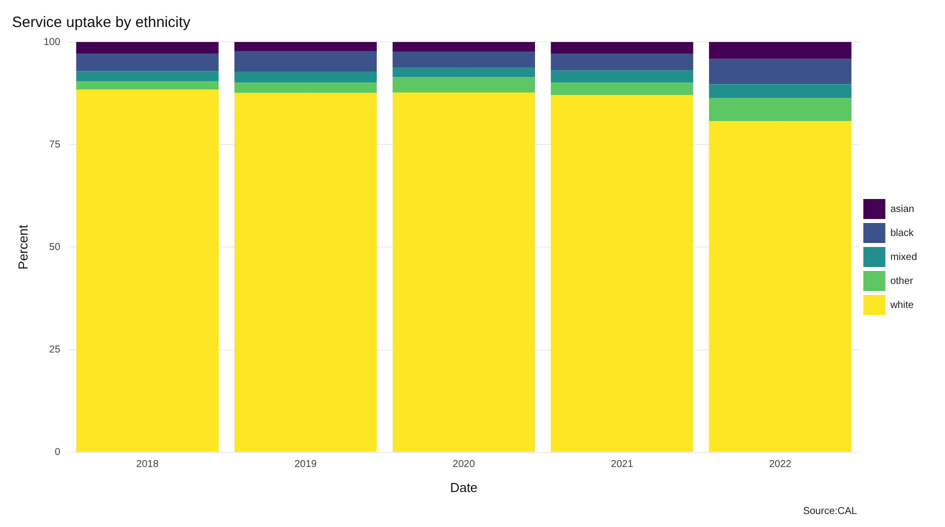  Describe the element at coordinates (52, 42) in the screenshot. I see `y-tick-label: 100` at that location.